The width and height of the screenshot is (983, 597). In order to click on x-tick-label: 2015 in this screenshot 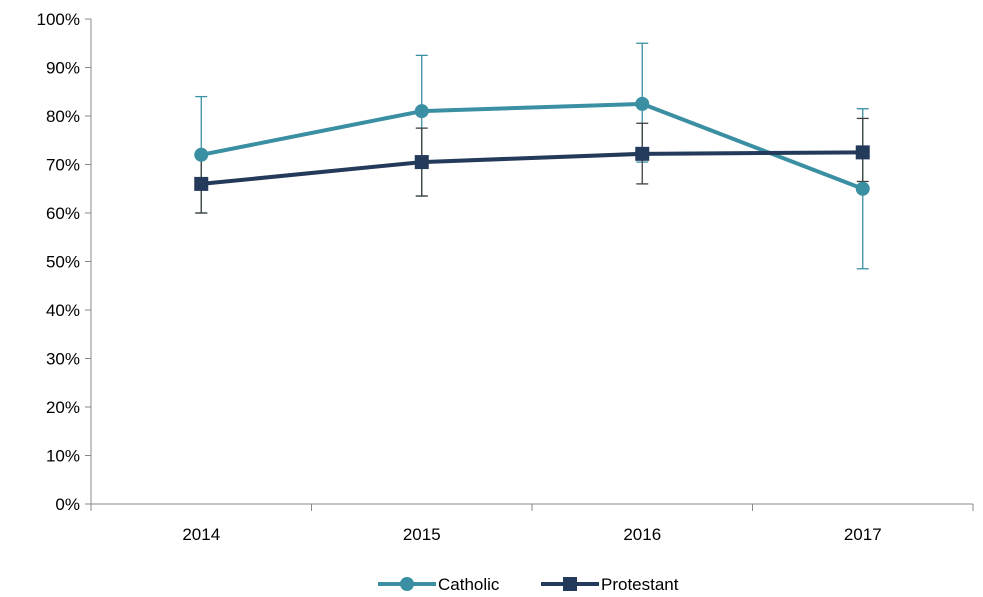, I will do `click(422, 534)`.